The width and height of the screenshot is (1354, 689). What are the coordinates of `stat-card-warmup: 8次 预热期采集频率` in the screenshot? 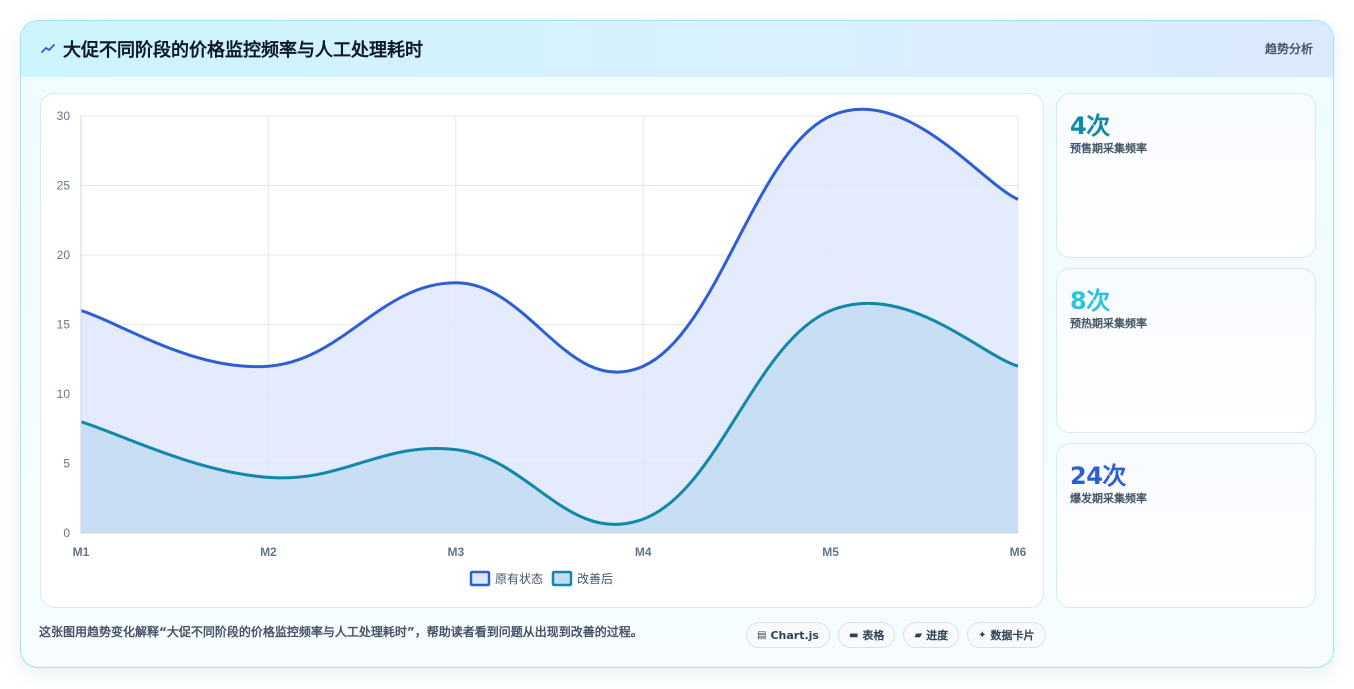 It's located at (1186, 350).